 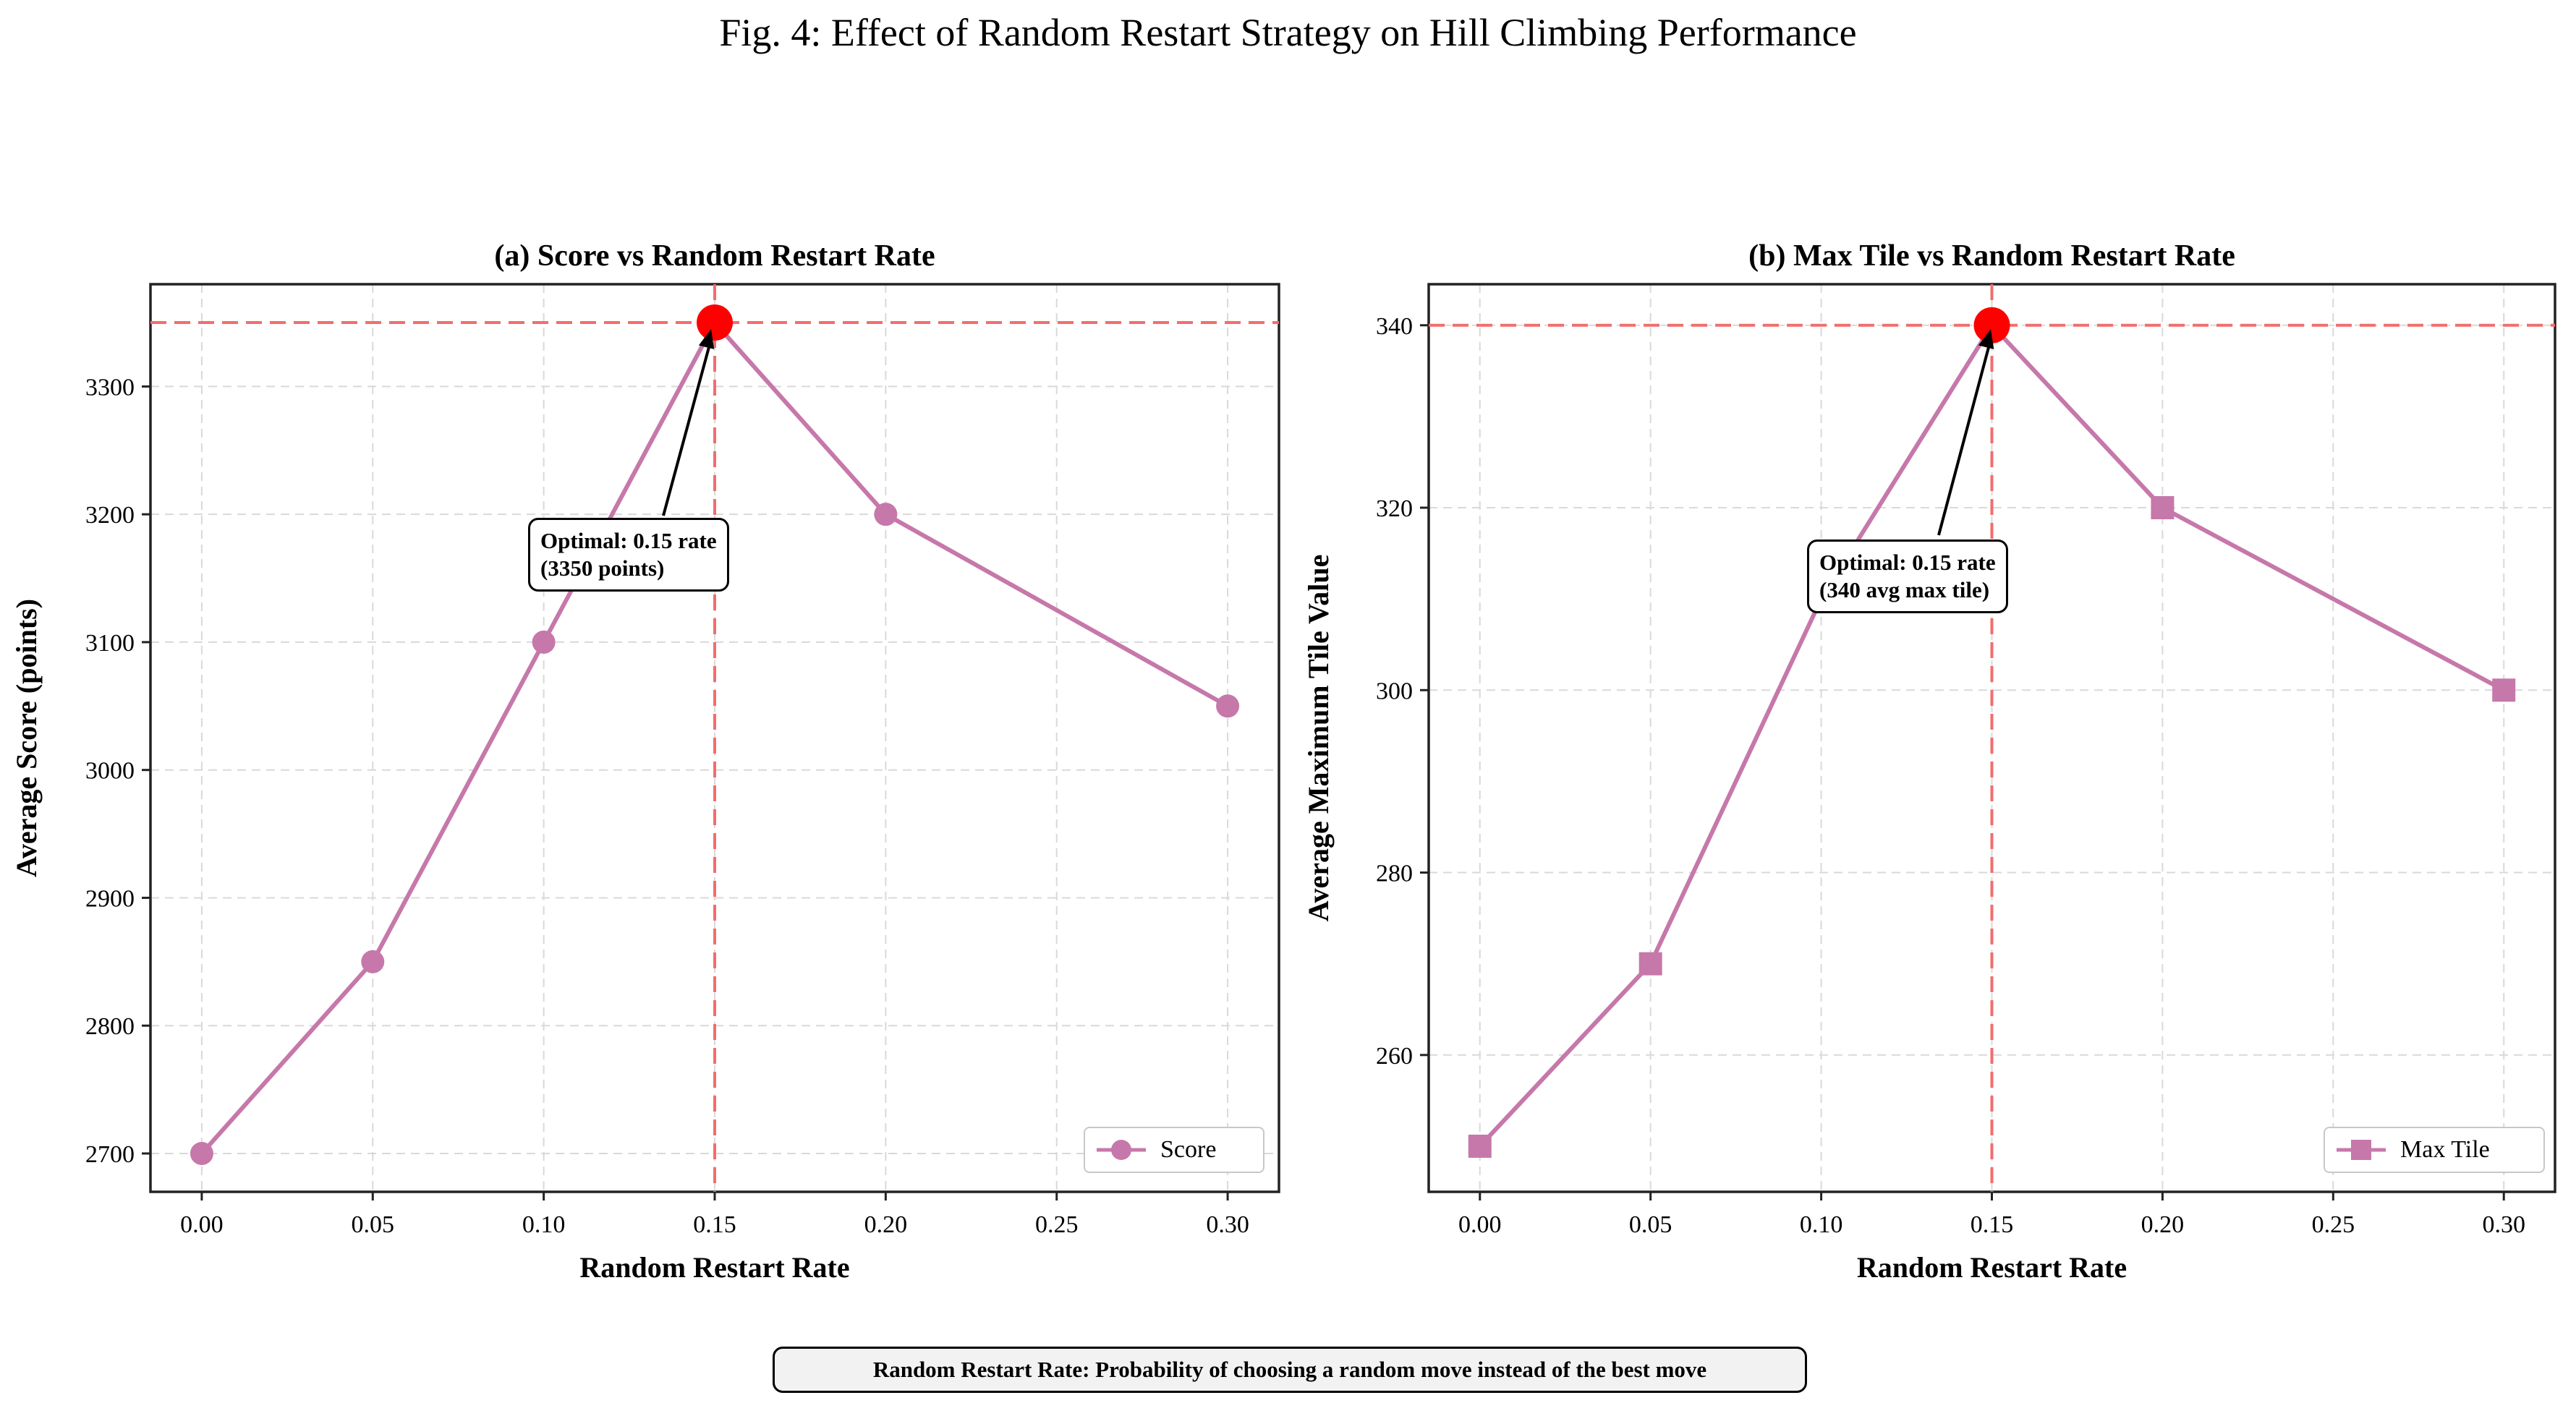 I want to click on legend-maxtile: Max Tile, so click(x=2434, y=1150).